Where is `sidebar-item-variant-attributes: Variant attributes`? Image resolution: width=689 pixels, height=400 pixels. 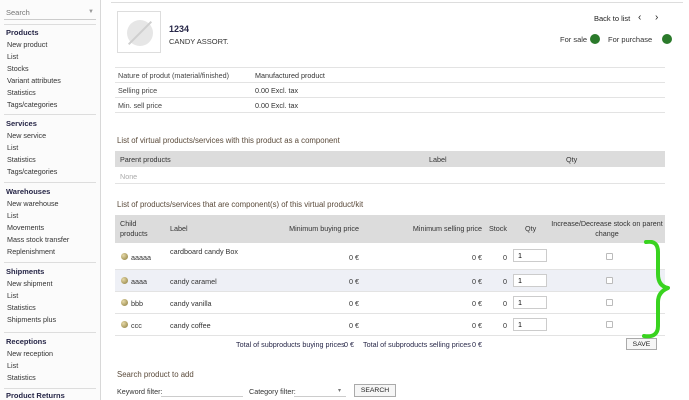
sidebar-item-variant-attributes: Variant attributes is located at coordinates (34, 80).